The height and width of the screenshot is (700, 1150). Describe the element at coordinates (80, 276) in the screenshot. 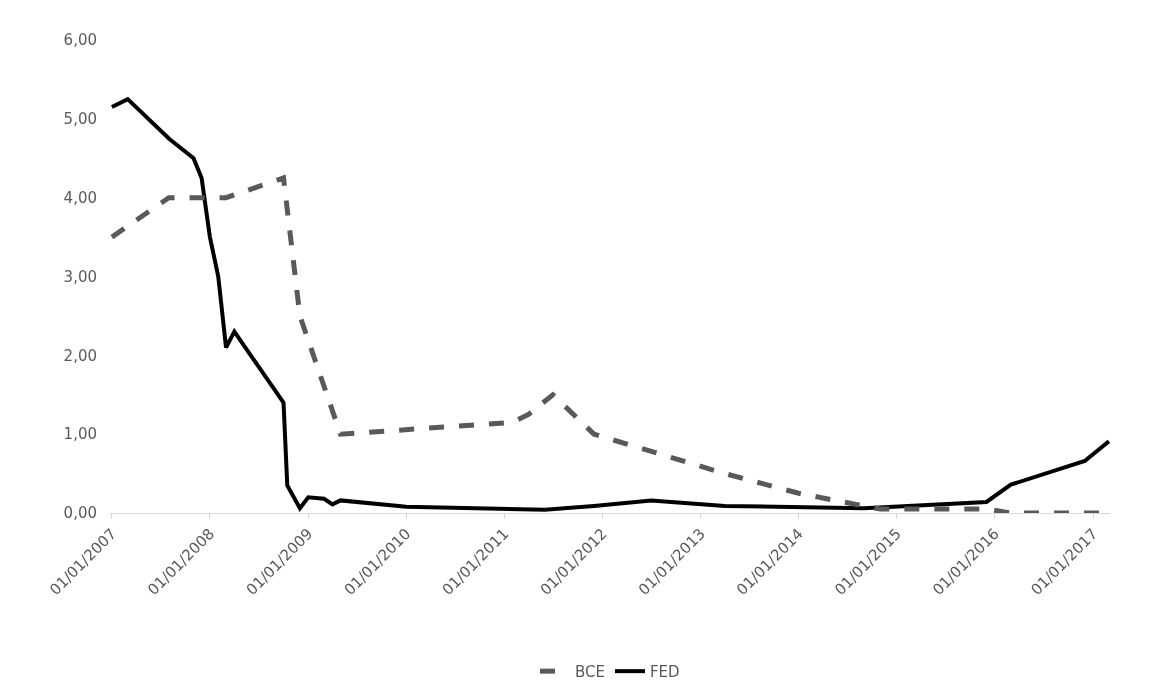

I see `y-tick-label: 3,00` at that location.